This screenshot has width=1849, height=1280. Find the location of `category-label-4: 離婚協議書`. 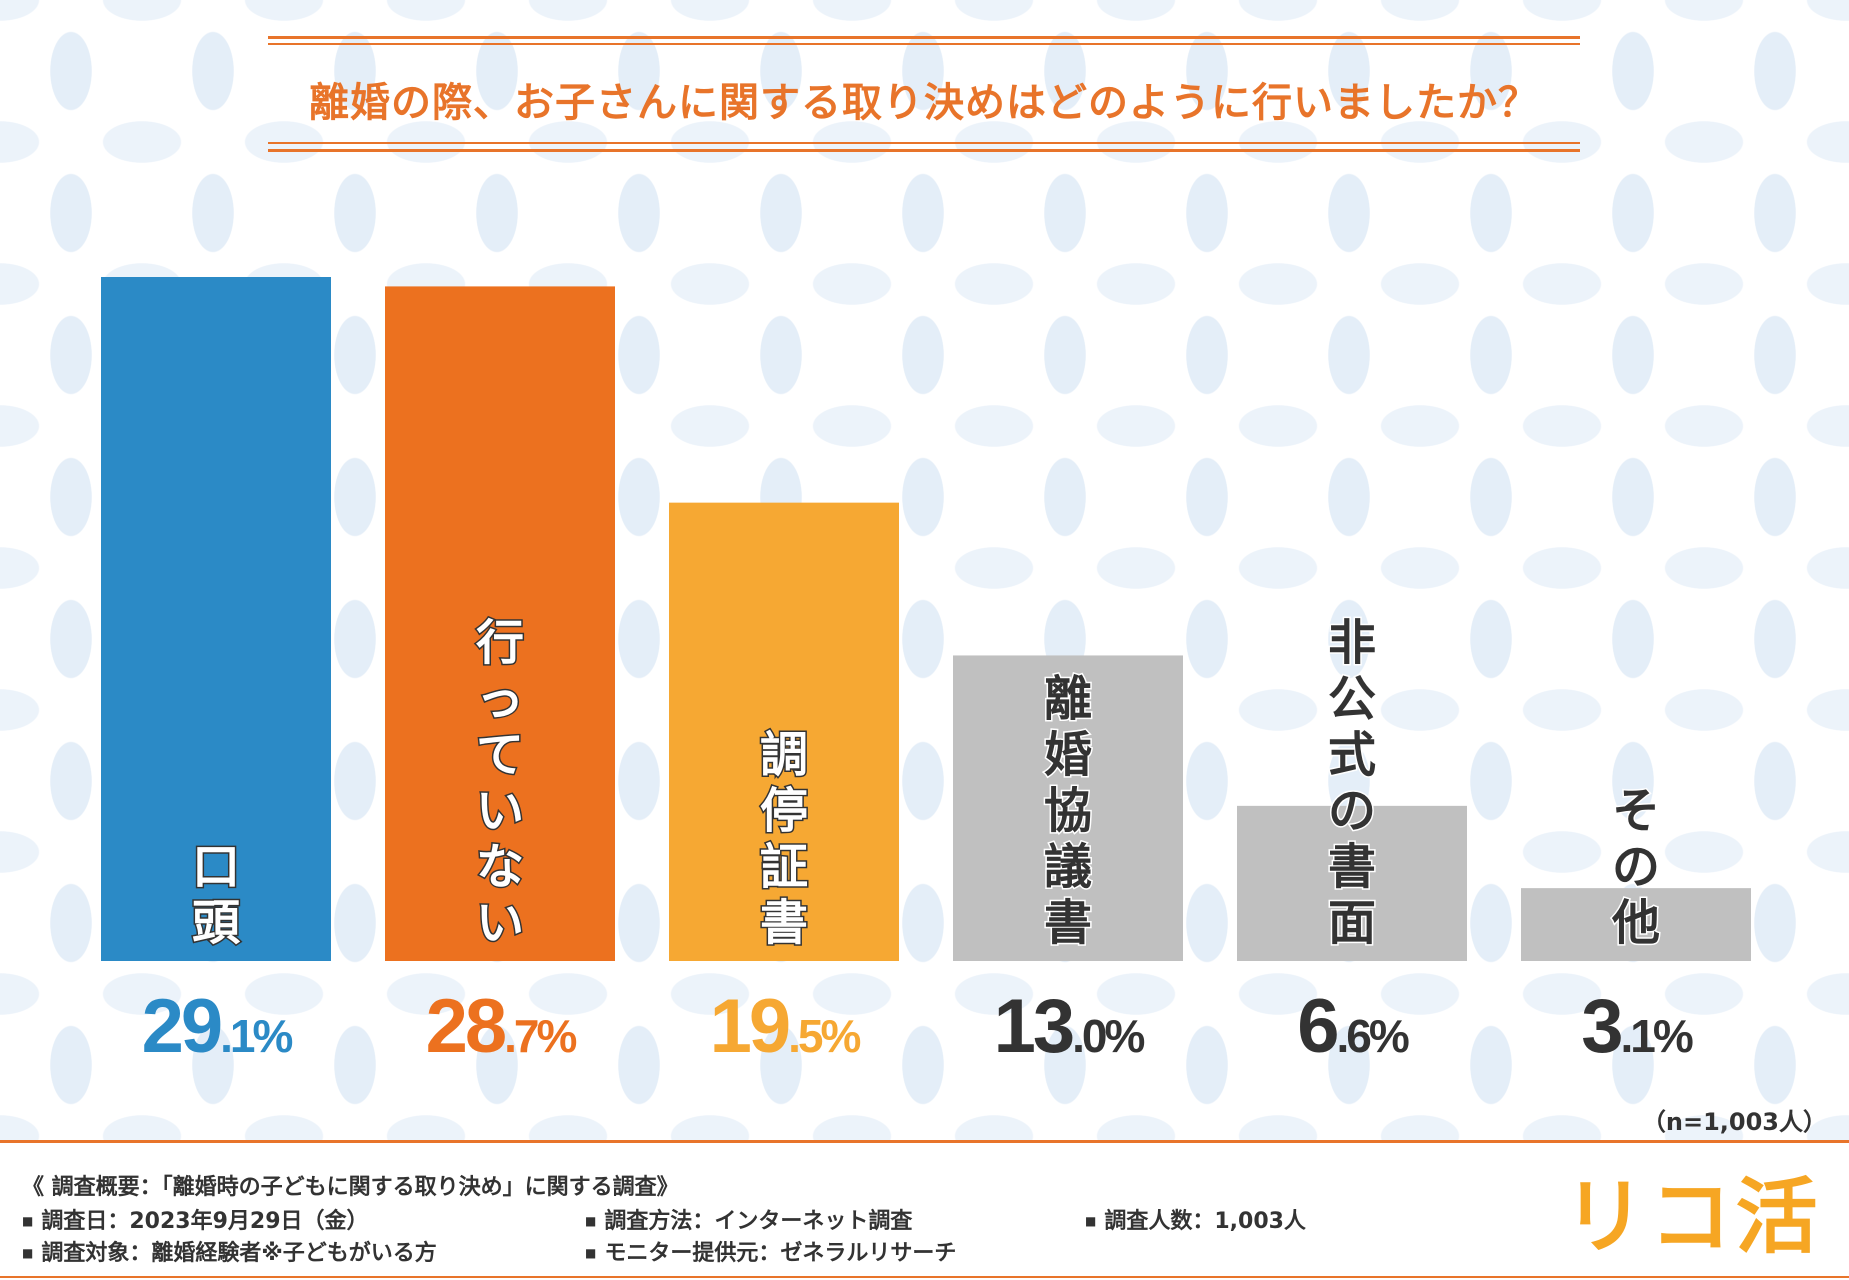

category-label-4: 離婚協議書 is located at coordinates (1068, 811).